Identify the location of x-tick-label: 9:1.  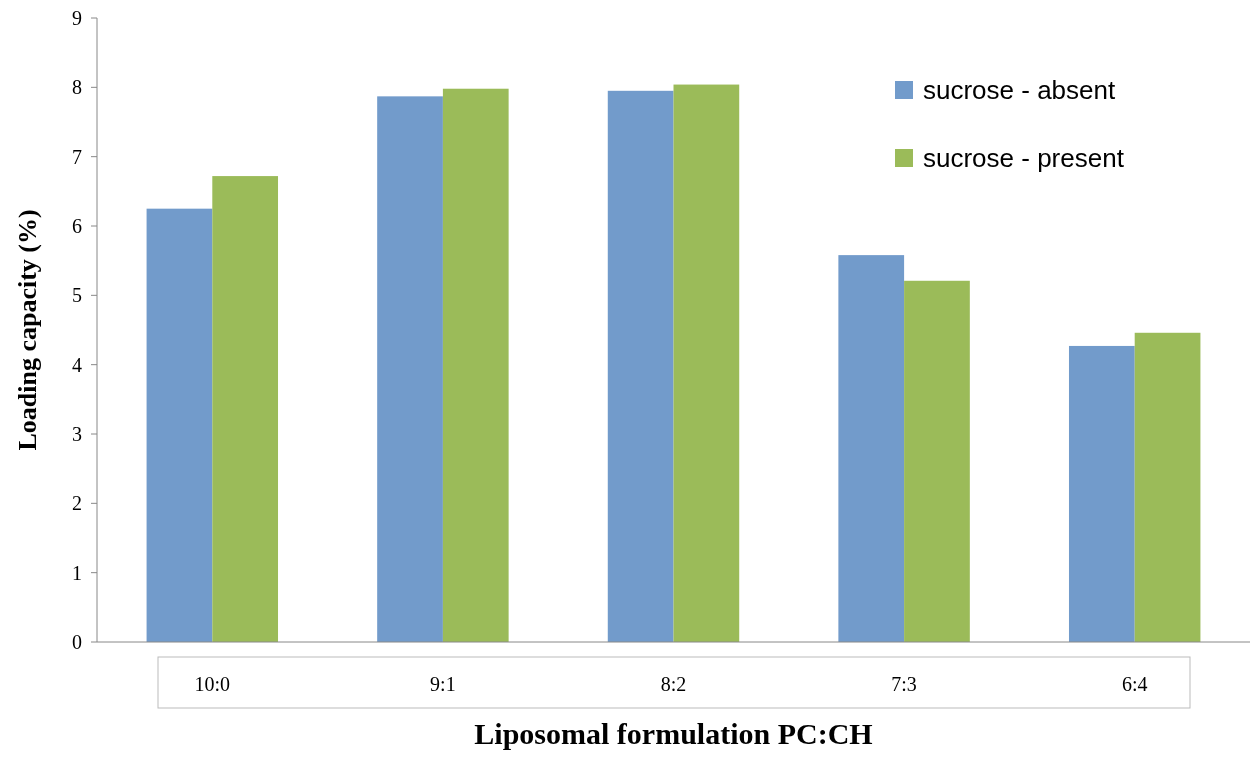
(443, 684).